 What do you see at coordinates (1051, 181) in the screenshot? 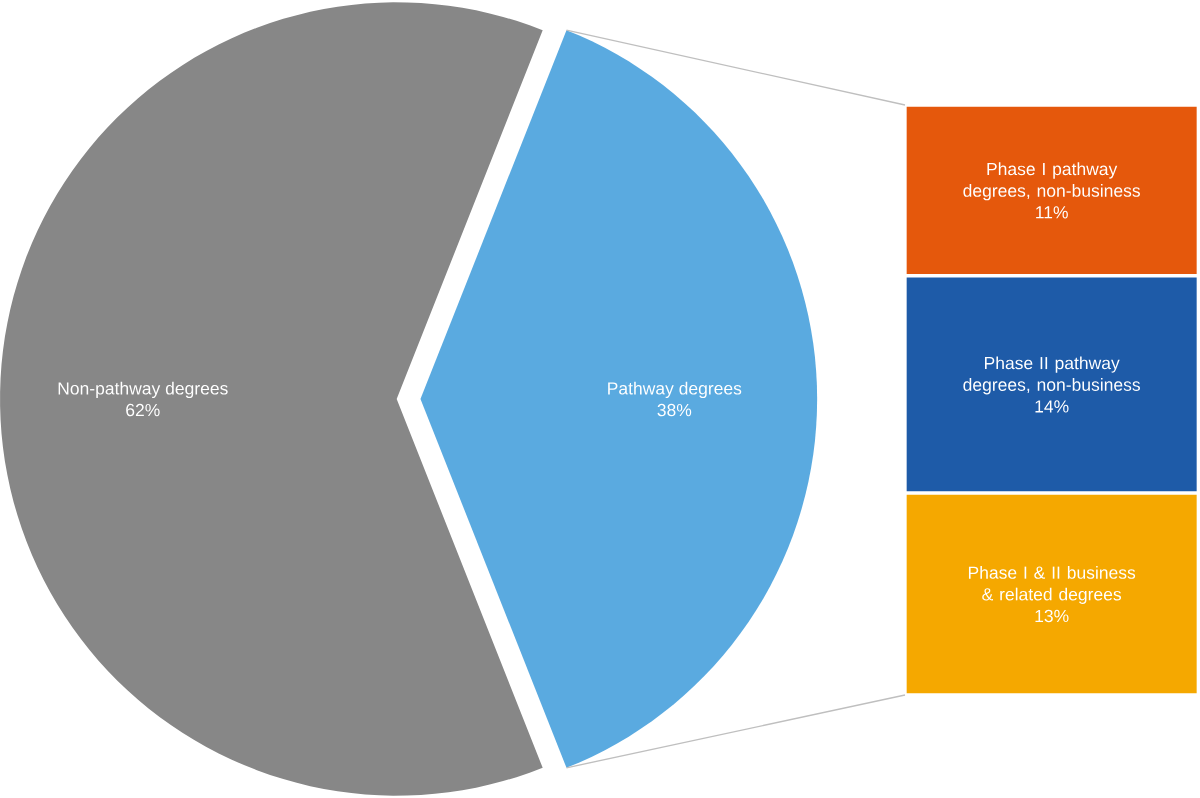
I see `series-label: Phase I pathway degrees, non-business` at bounding box center [1051, 181].